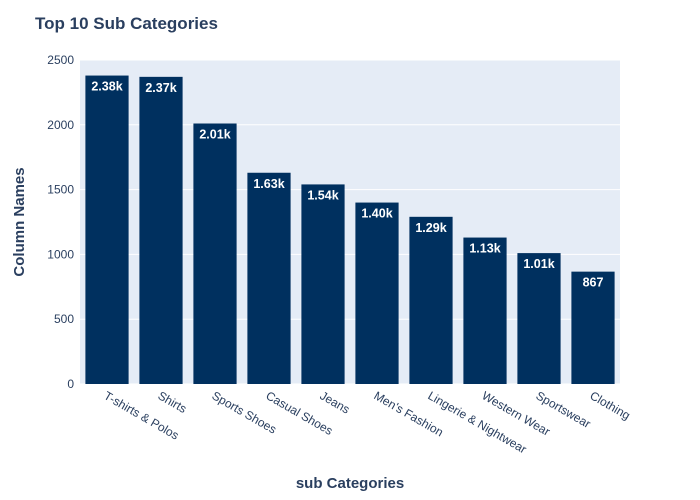 The image size is (700, 500). What do you see at coordinates (376, 214) in the screenshot?
I see `bar-data-label: 1.40k` at bounding box center [376, 214].